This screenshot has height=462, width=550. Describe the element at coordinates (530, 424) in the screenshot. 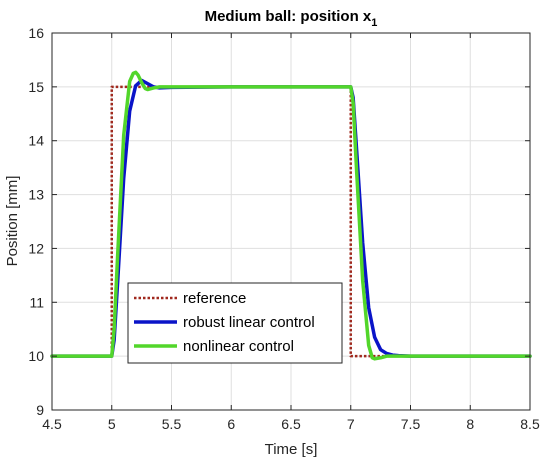

I see `x-tick-label: 8.5` at that location.